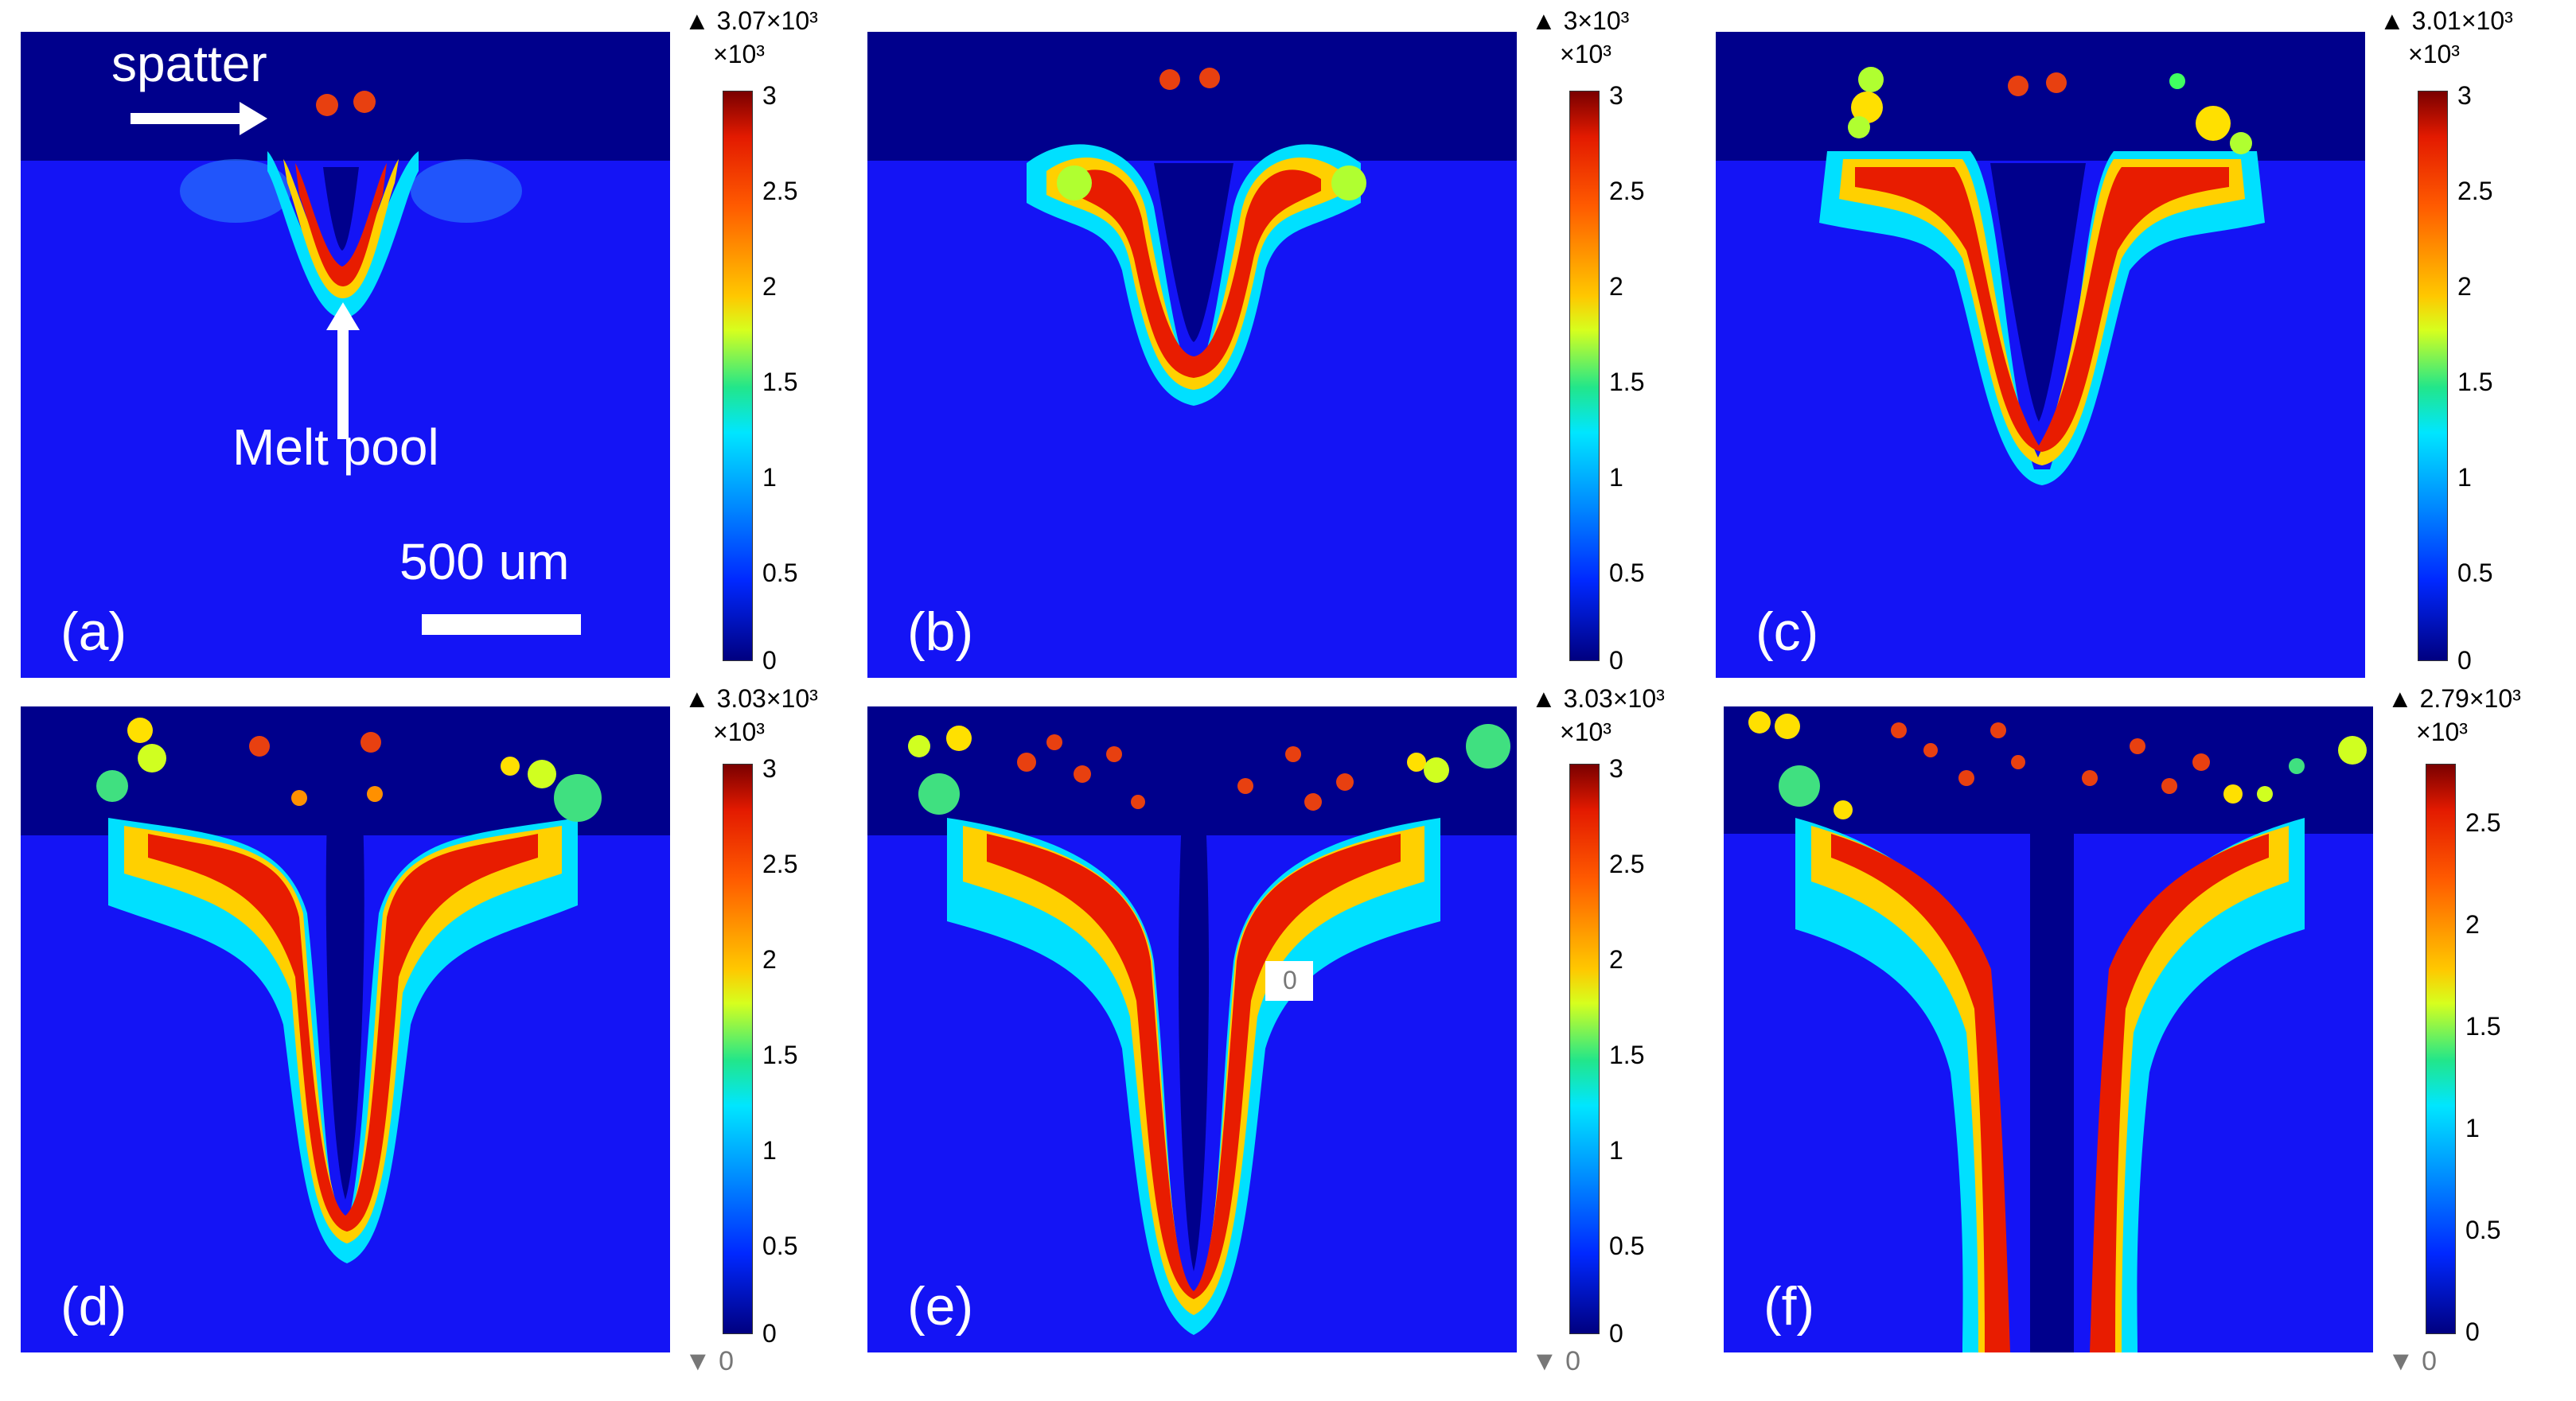 This screenshot has height=1401, width=2576. I want to click on panel-f: (f), so click(2048, 1029).